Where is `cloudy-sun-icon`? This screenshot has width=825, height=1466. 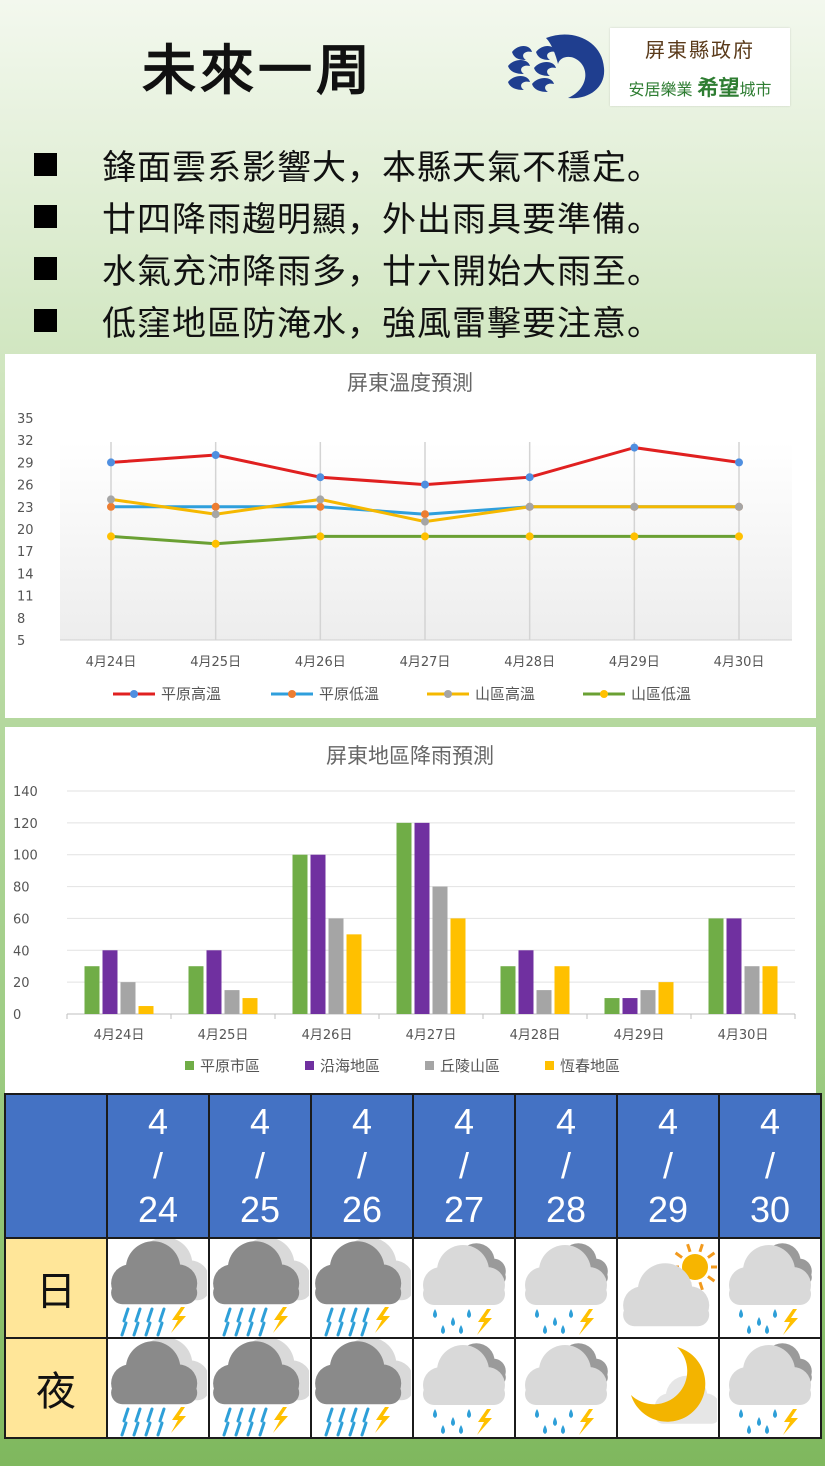
cloudy-sun-icon is located at coordinates (670, 1285).